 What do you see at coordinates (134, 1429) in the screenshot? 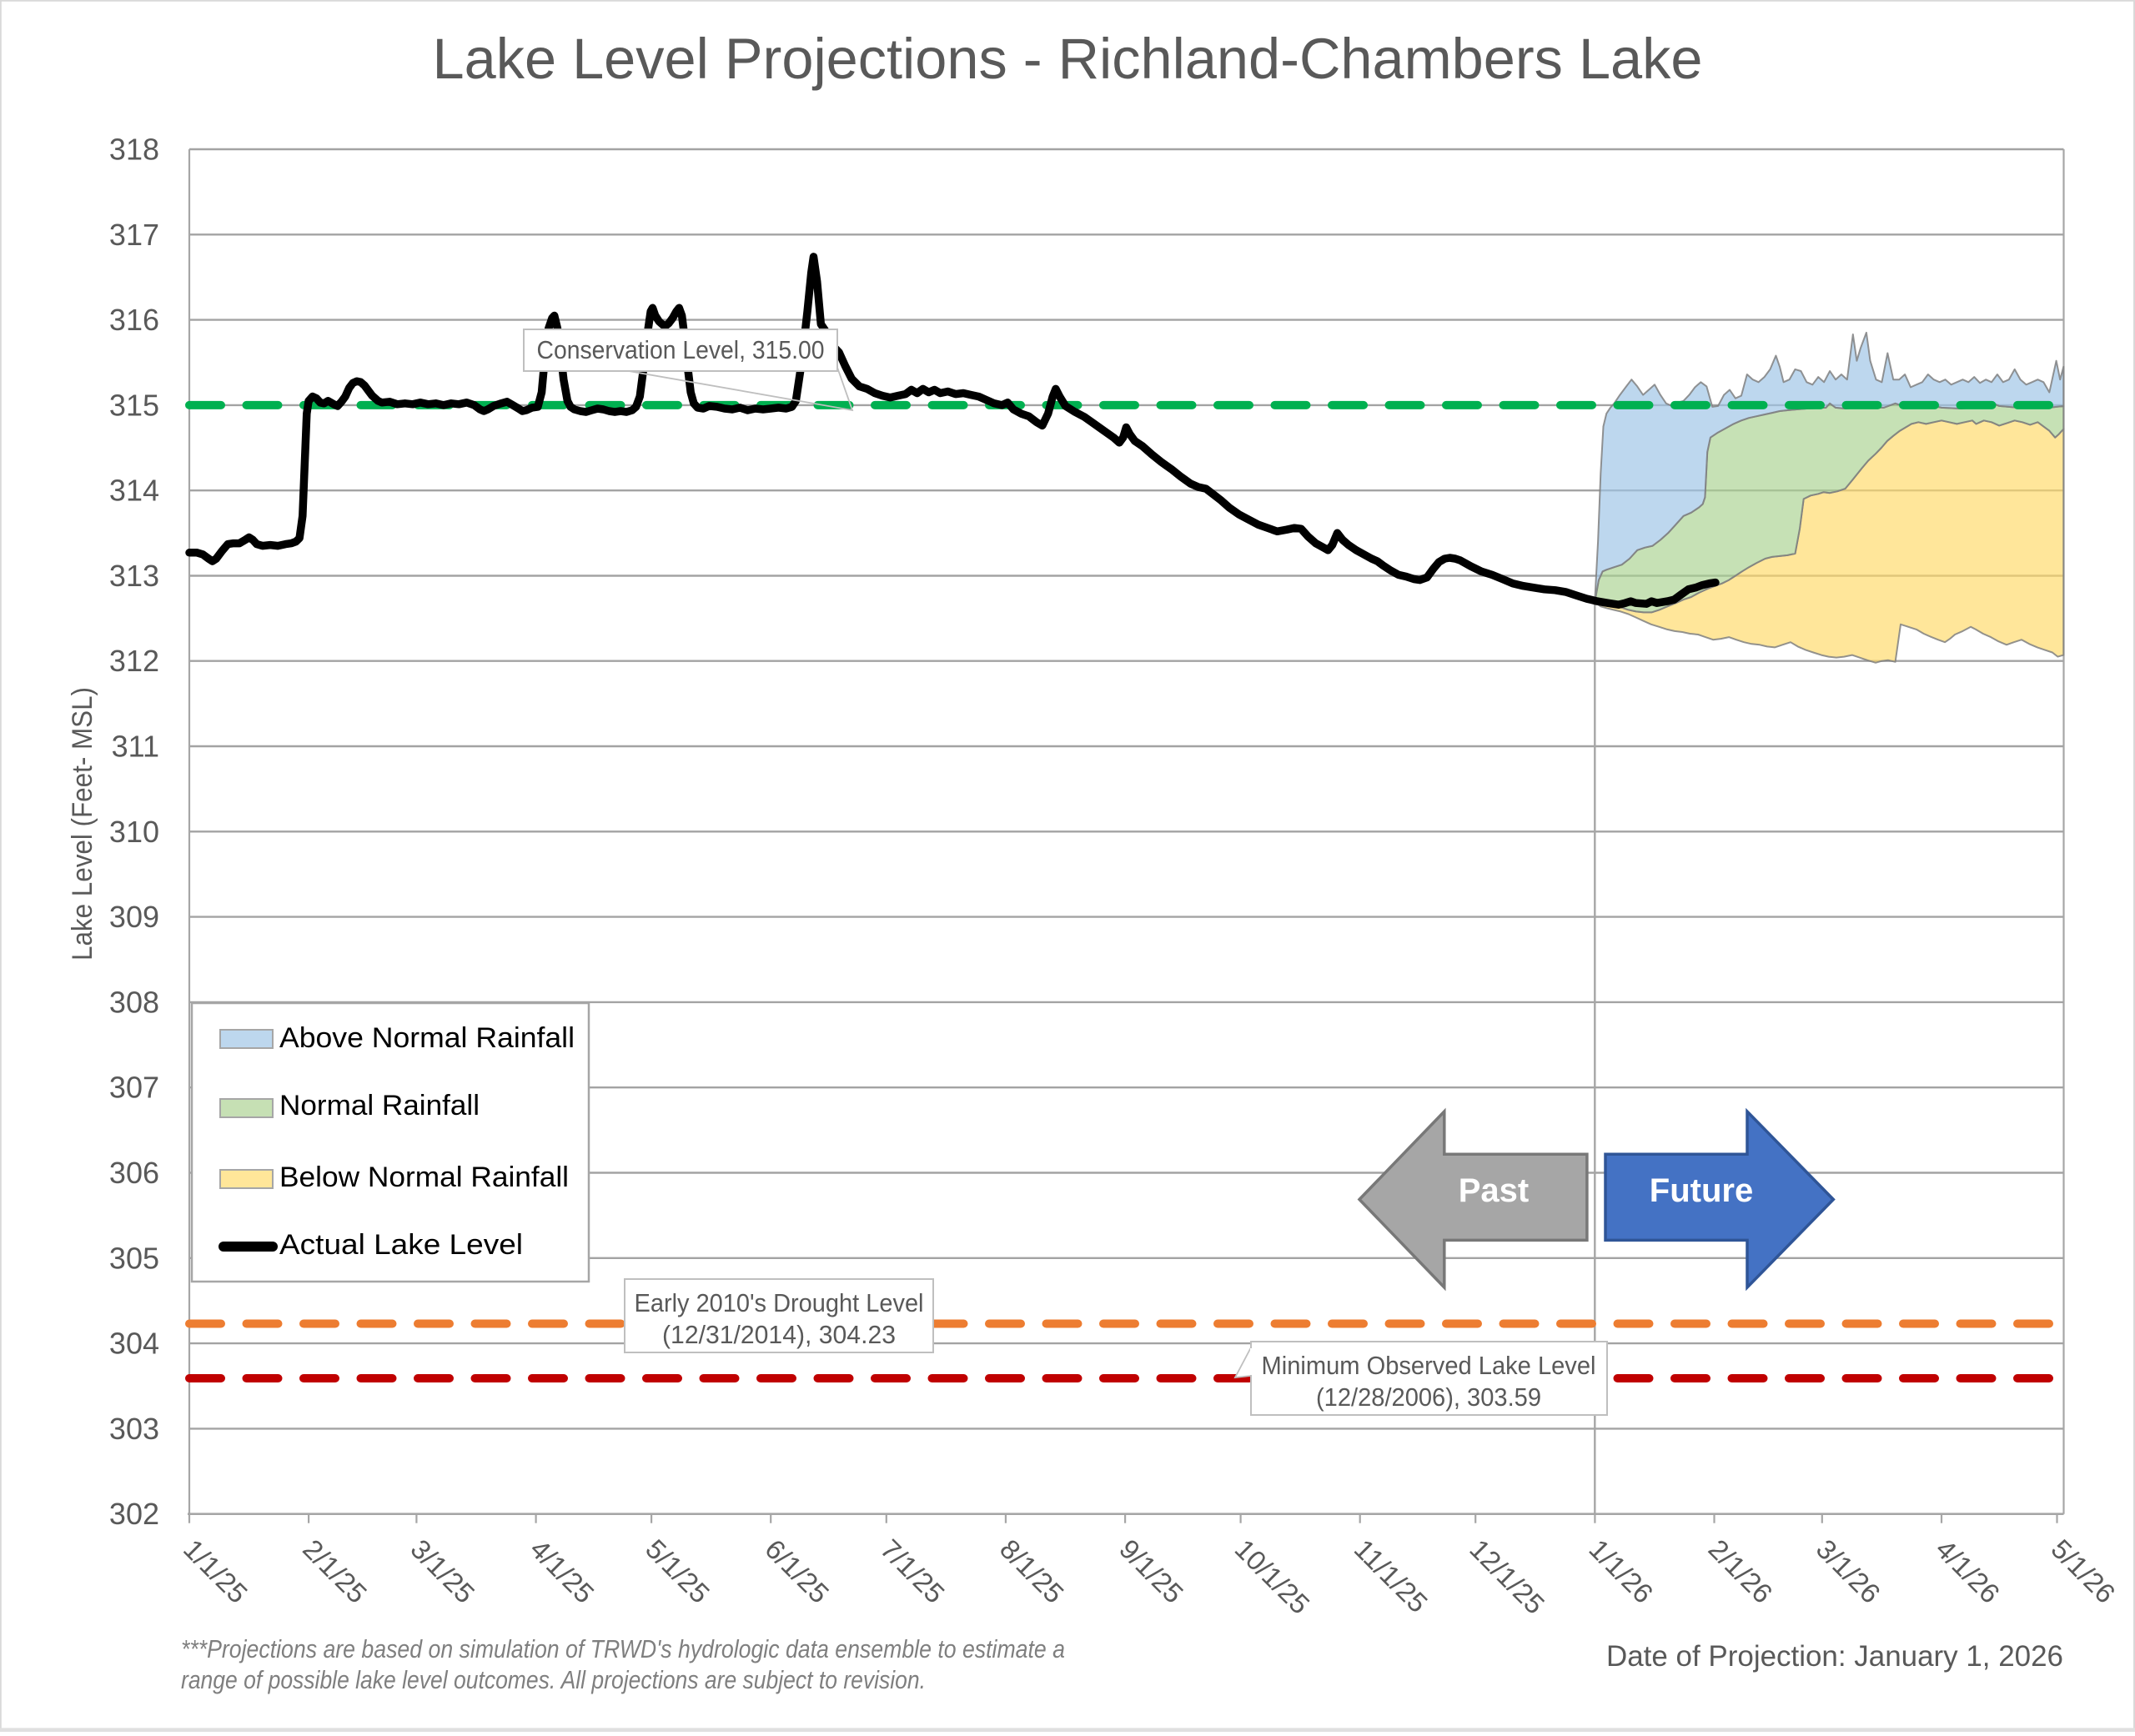
I see `svg-text: 303` at bounding box center [134, 1429].